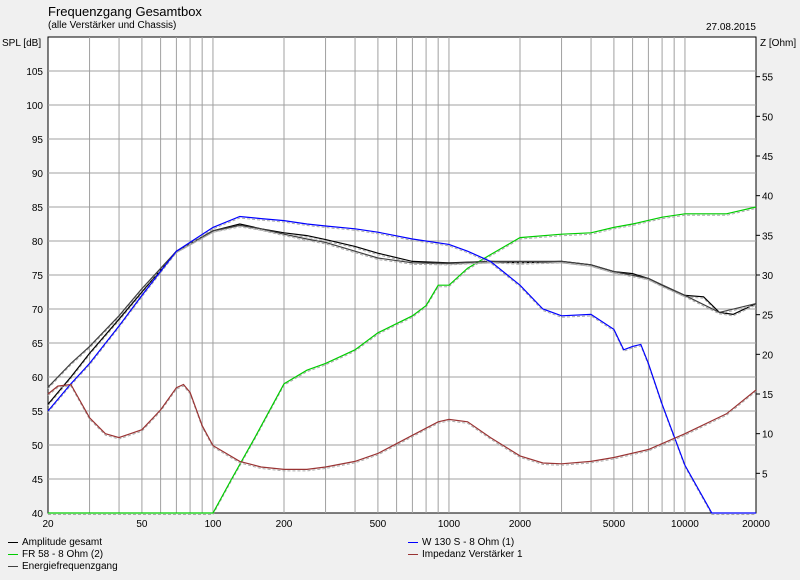 This screenshot has width=800, height=580. What do you see at coordinates (768, 355) in the screenshot?
I see `y-right-tick-label: 20` at bounding box center [768, 355].